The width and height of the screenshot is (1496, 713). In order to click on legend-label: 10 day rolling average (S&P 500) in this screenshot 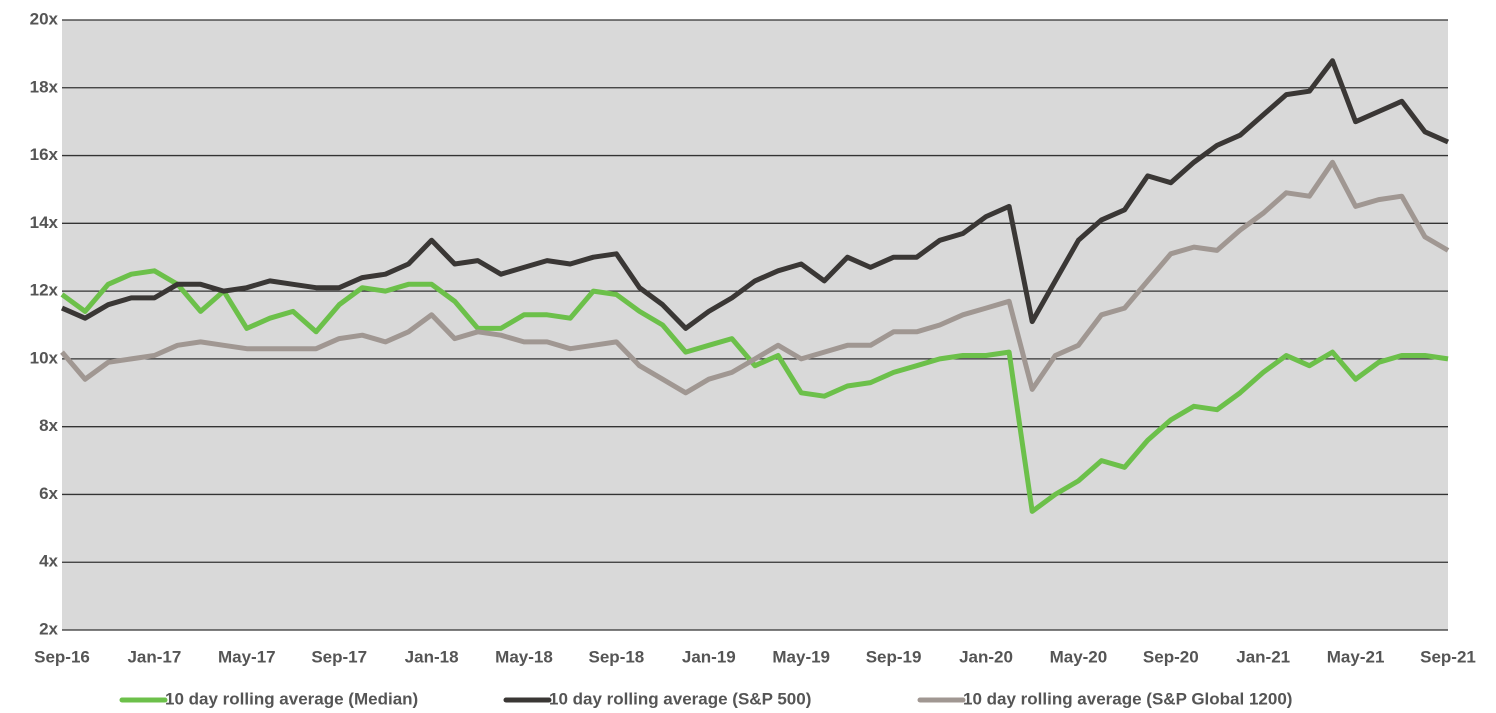, I will do `click(680, 698)`.